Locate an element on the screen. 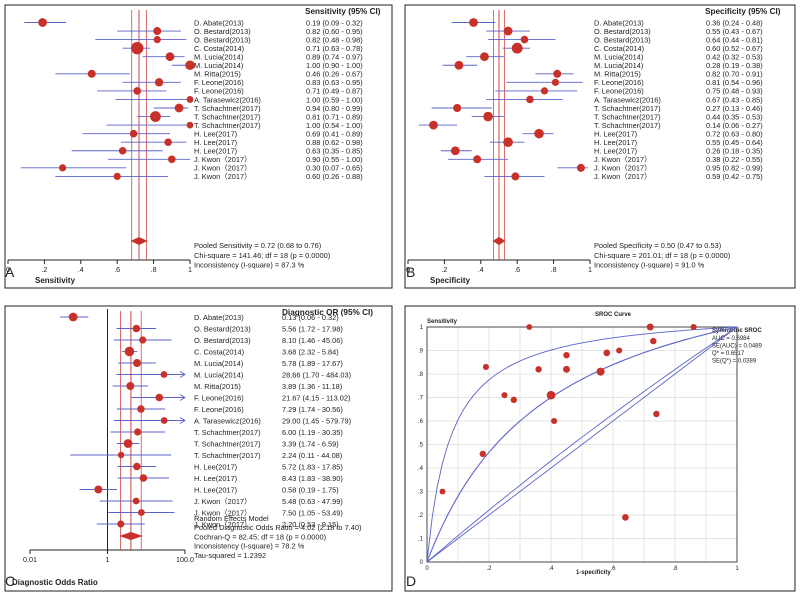 The height and width of the screenshot is (595, 800). panel-c-stat-line: Tau-squared = 1.2392 is located at coordinates (230, 555).